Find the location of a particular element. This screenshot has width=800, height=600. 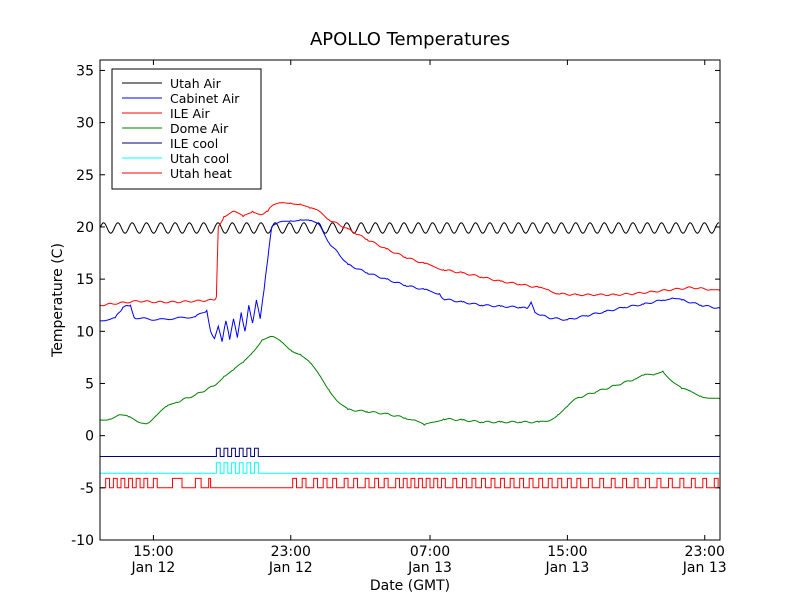

legend-label-ile-cool: ILE cool is located at coordinates (194, 143).